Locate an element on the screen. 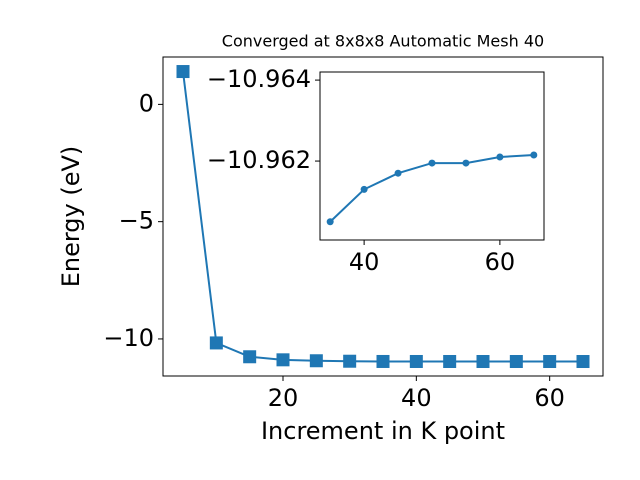 This screenshot has height=480, width=640. y-tick-label: −10 is located at coordinates (128, 338).